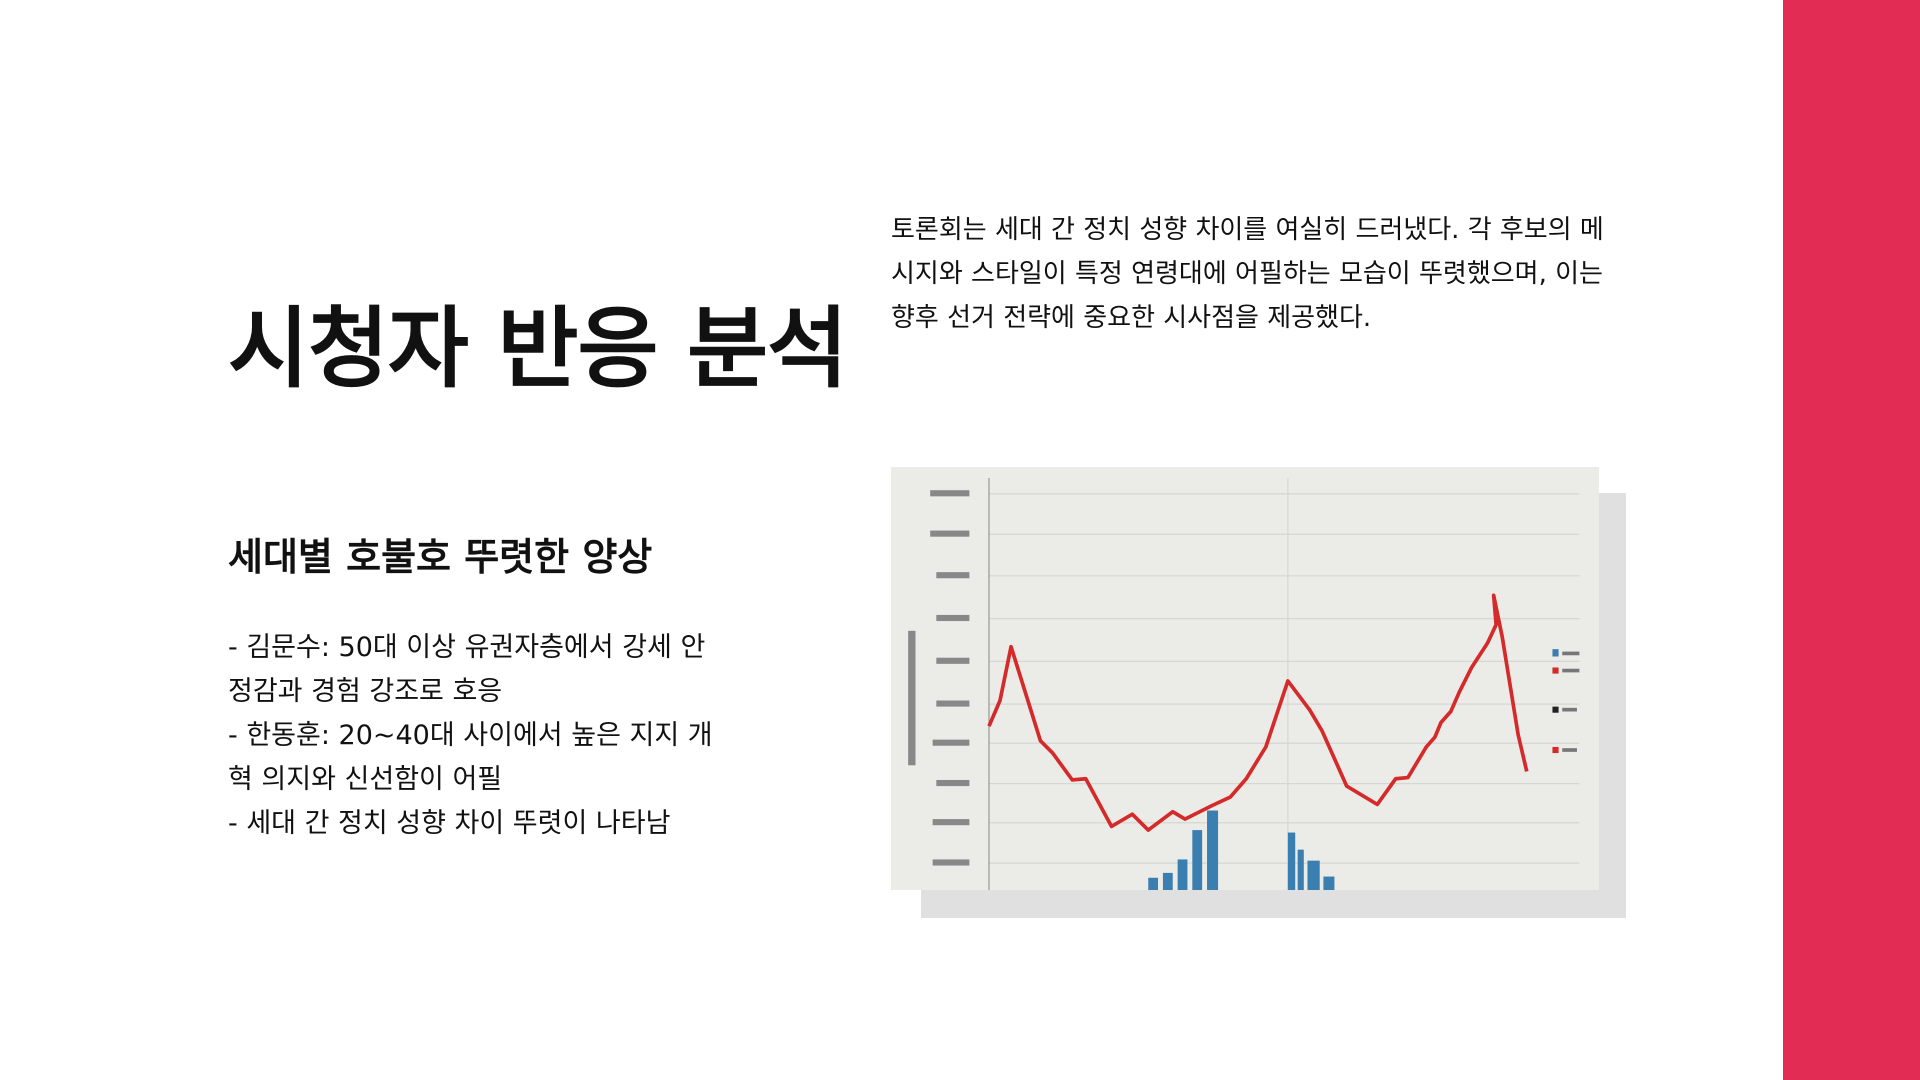 This screenshot has width=1920, height=1080. I want to click on chart-image, so click(1245, 678).